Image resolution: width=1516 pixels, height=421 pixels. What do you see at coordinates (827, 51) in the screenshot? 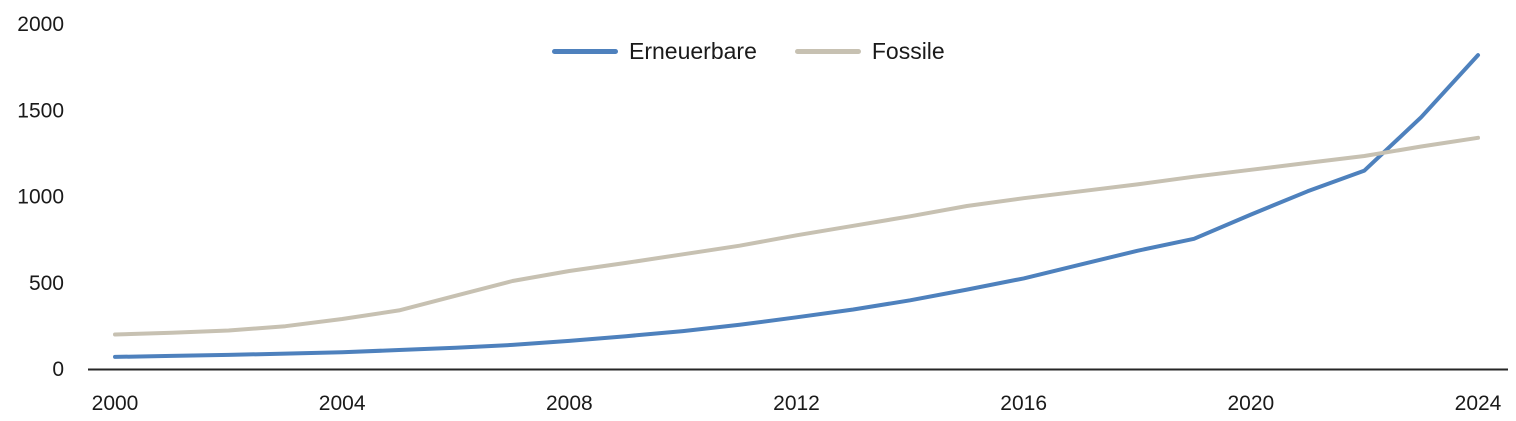
I see `legend-line-swatch-fossile` at bounding box center [827, 51].